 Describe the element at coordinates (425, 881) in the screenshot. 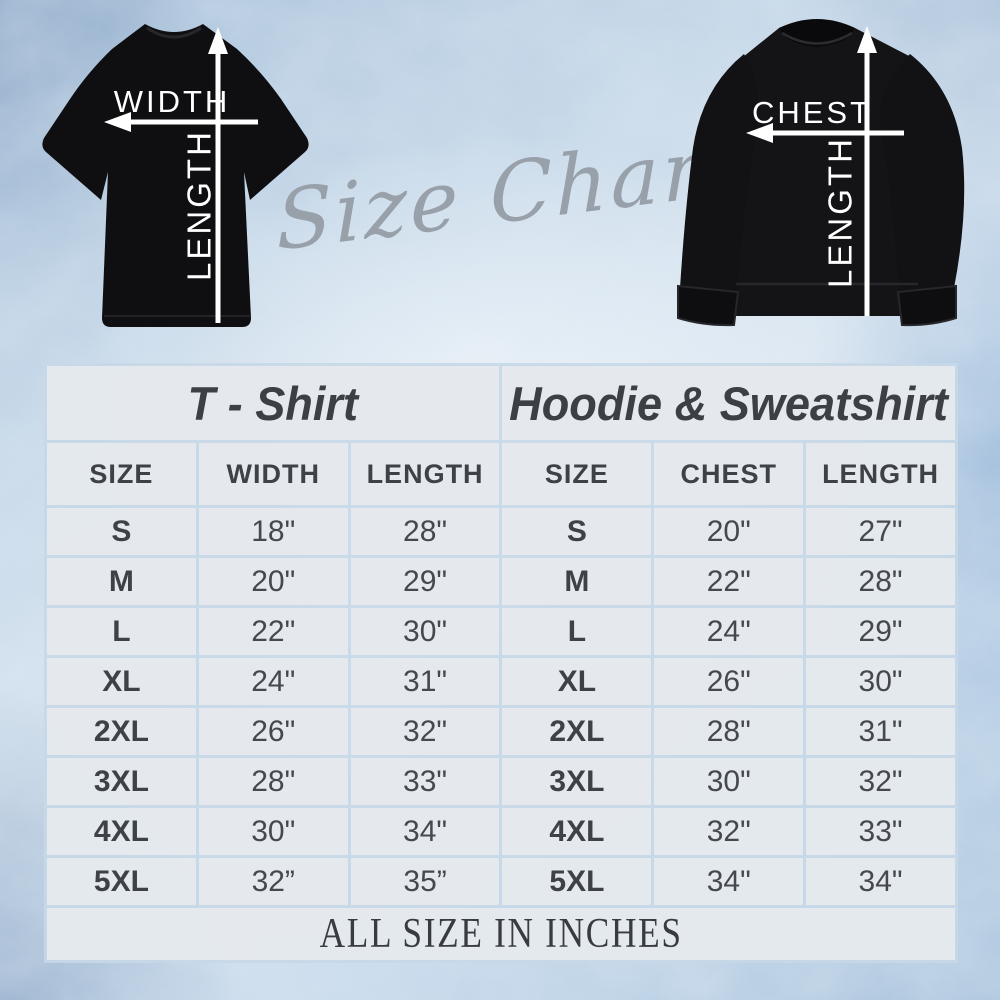

I see `tshirt-row-5xl-length: 35”` at that location.